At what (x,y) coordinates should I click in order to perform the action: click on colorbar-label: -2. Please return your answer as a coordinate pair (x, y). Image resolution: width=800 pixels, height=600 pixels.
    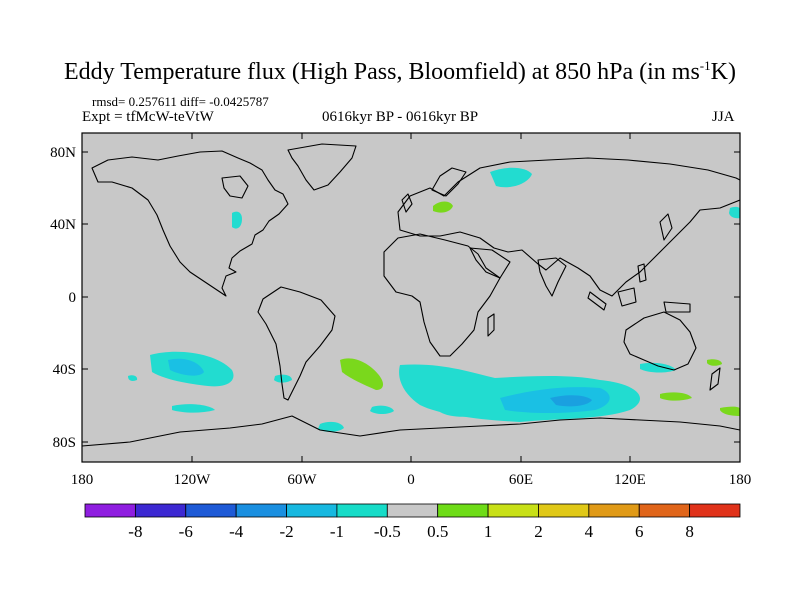
    Looking at the image, I should click on (286, 531).